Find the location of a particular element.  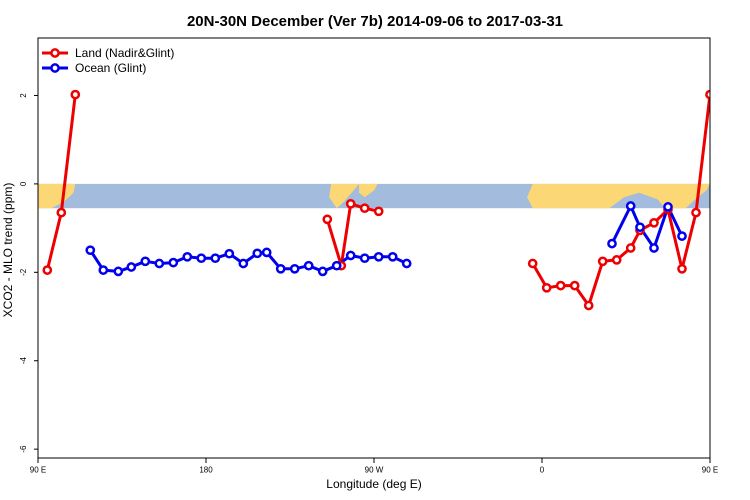

y-tick-label: 2 is located at coordinates (23, 95).